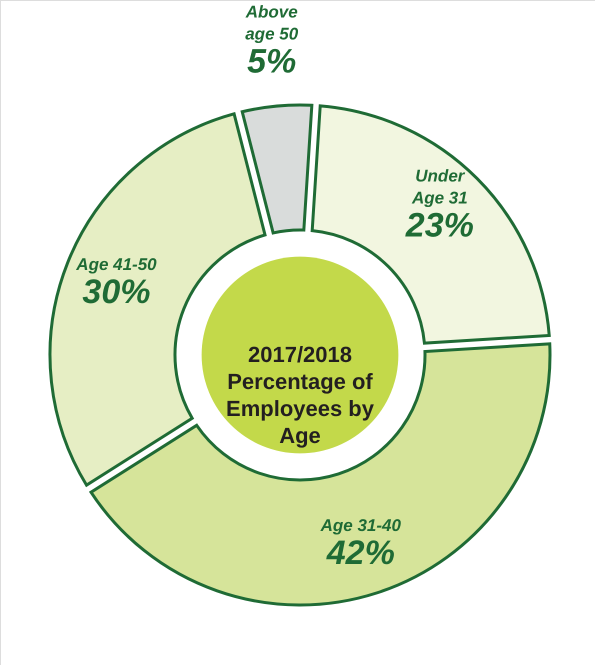 This screenshot has width=595, height=665. What do you see at coordinates (300, 395) in the screenshot?
I see `text: 2017/2018 Percentage of Employees by Age` at bounding box center [300, 395].